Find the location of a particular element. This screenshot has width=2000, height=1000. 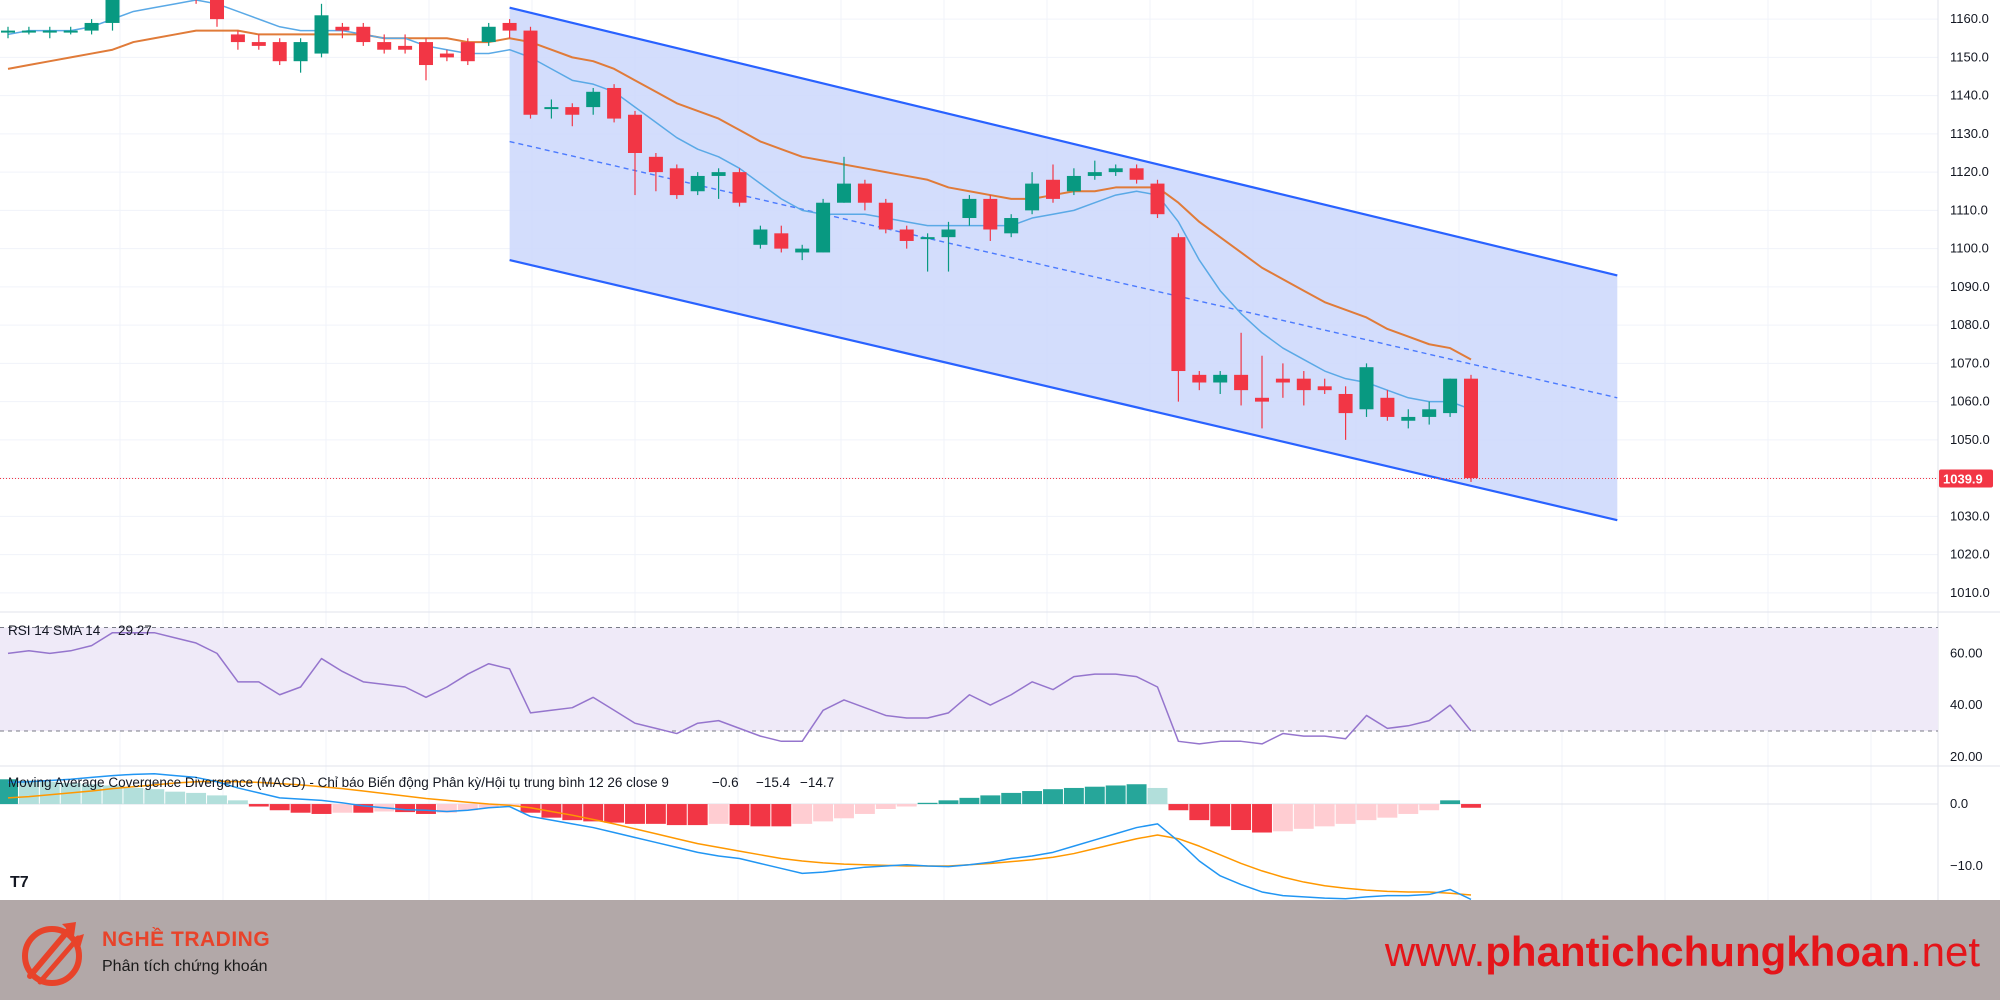

price-tick-label: 1120.0 is located at coordinates (1969, 171).